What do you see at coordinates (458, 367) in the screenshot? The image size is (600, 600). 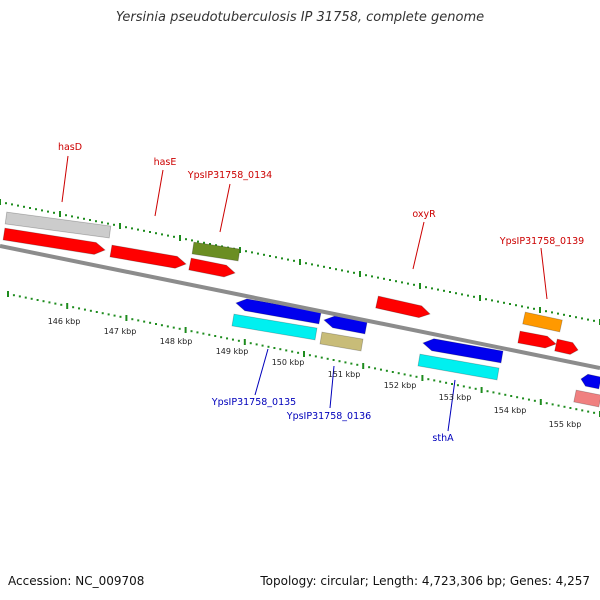 I see `feature-sthA-b` at bounding box center [458, 367].